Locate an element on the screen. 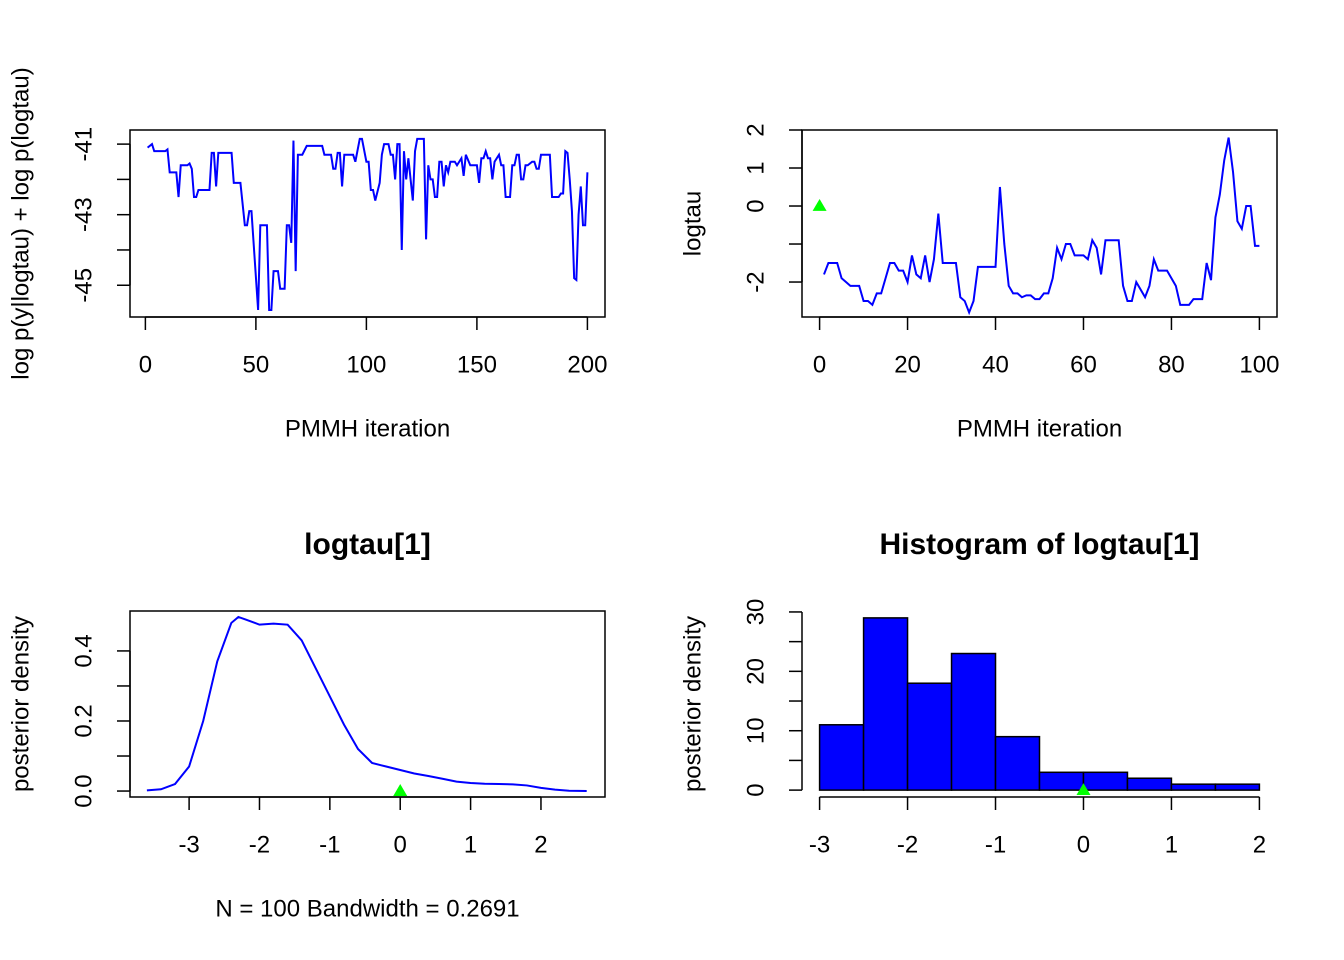 The width and height of the screenshot is (1344, 960). x-axis-label: N = 100 Bandwidth = 0.2691 is located at coordinates (367, 908).